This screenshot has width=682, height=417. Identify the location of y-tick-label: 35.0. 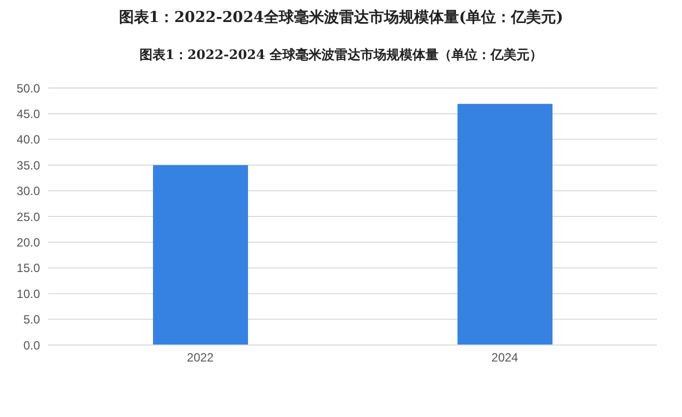
(28, 165).